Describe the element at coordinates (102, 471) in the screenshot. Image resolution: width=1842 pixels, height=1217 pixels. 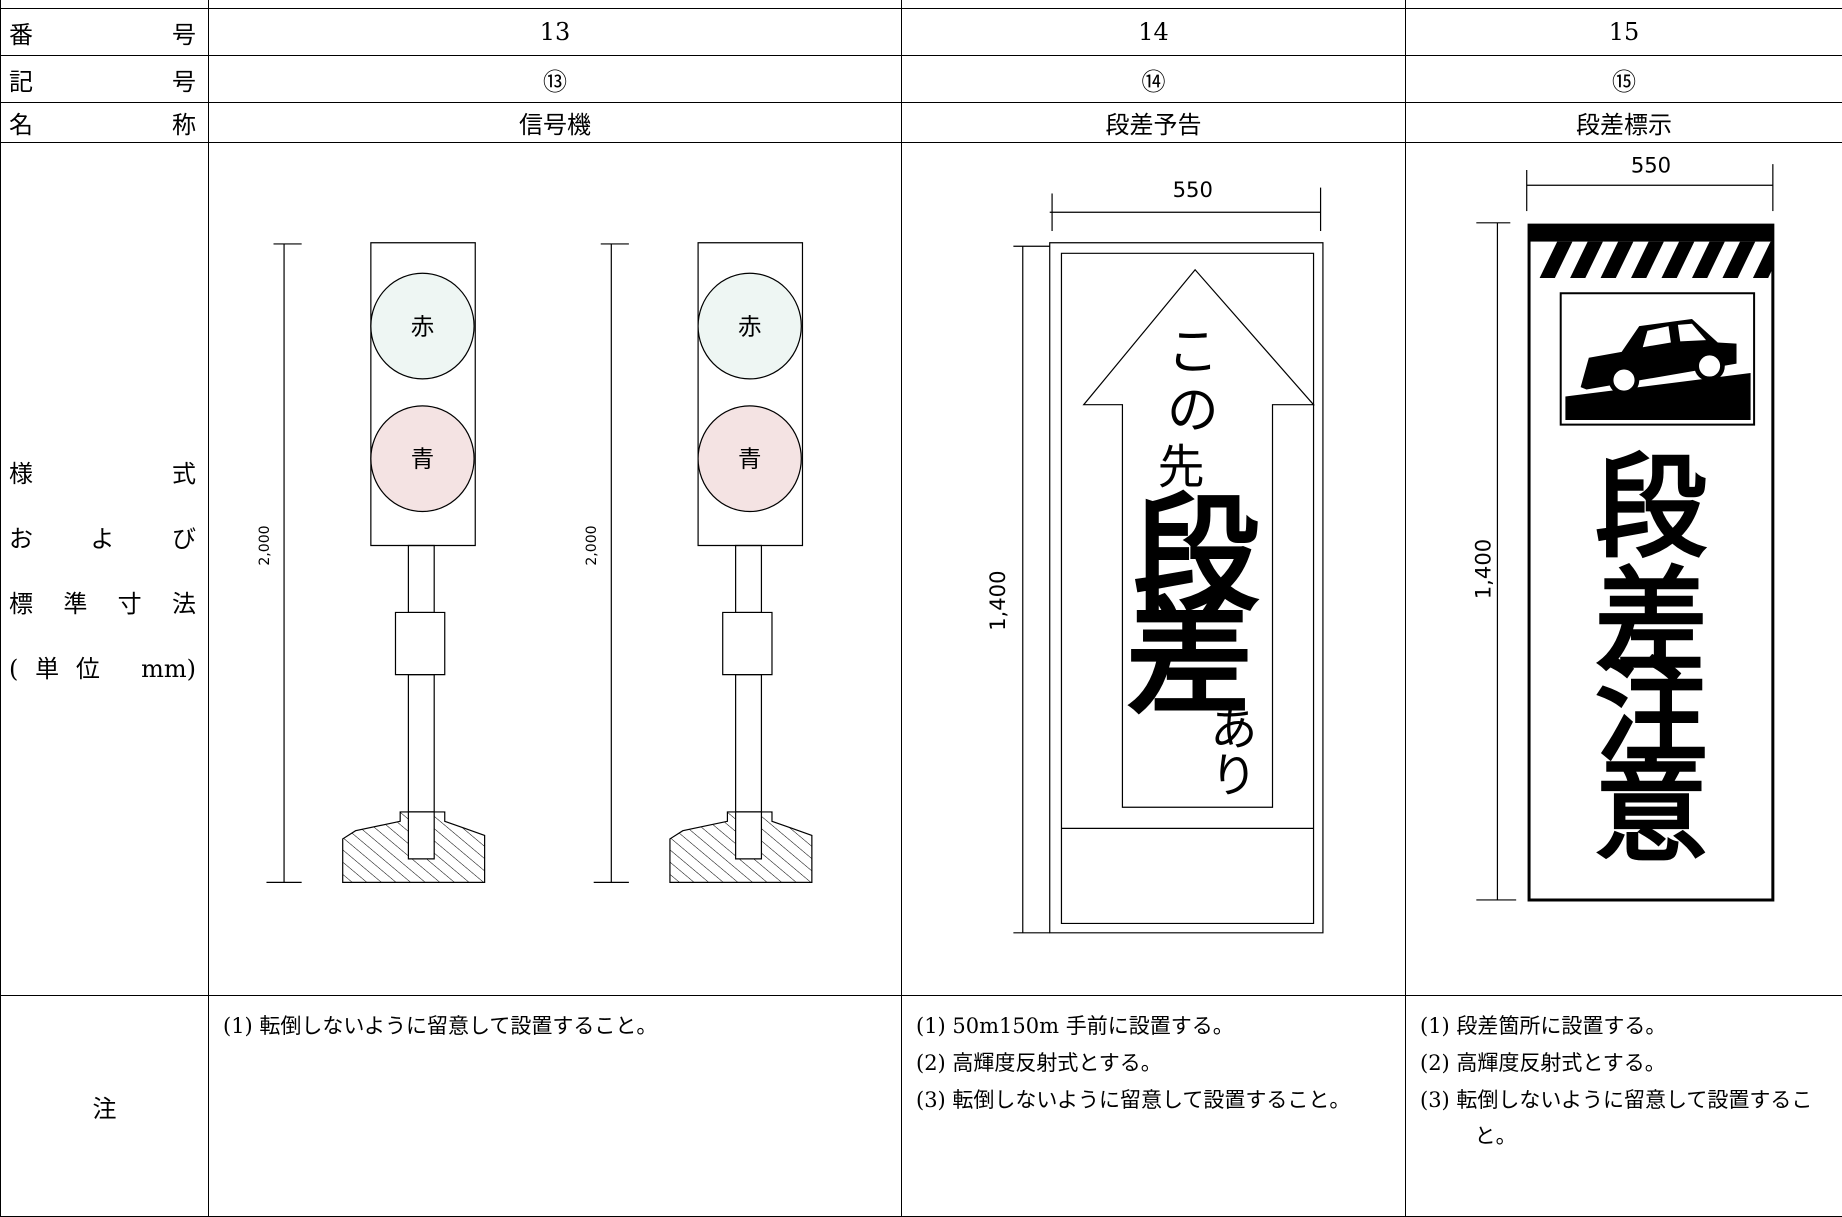
I see `row-label: 様式` at that location.